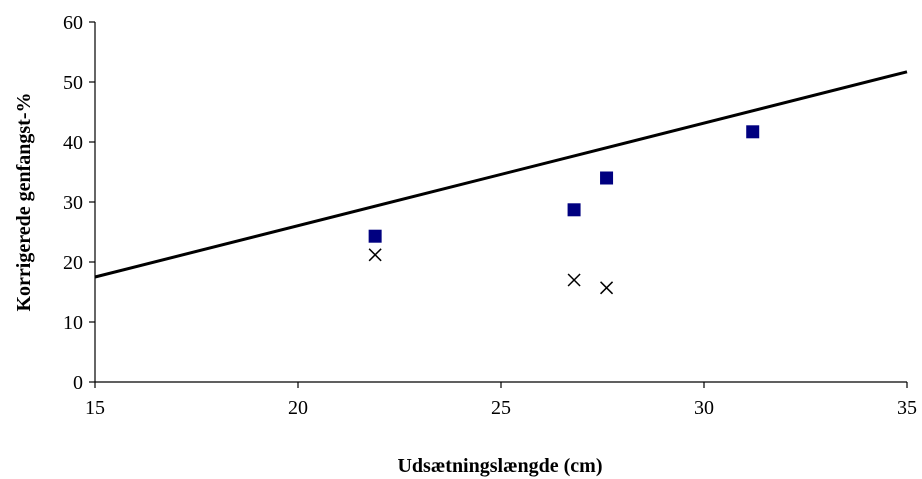  Describe the element at coordinates (73, 83) in the screenshot. I see `y-tick-label: 50` at that location.